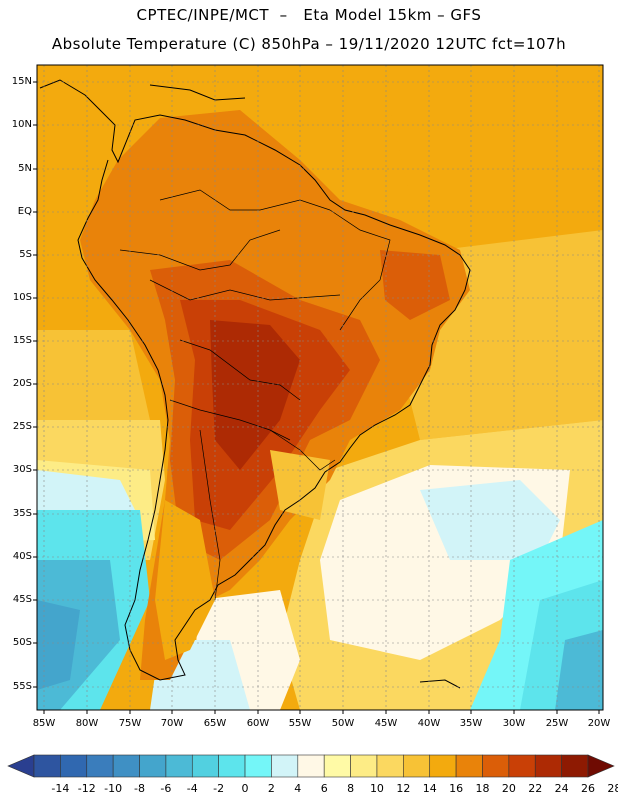 Image resolution: width=618 pixels, height=800 pixels. What do you see at coordinates (219, 788) in the screenshot?
I see `colorbar-tick-label: -2` at bounding box center [219, 788].